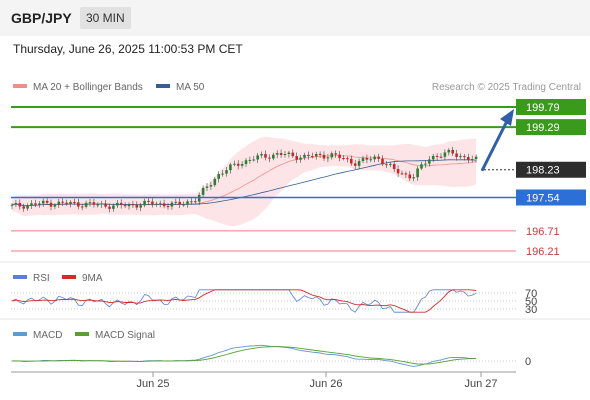 Image resolution: width=590 pixels, height=400 pixels. I want to click on top-bar: GBP/JPY 30 MIN, so click(295, 18).